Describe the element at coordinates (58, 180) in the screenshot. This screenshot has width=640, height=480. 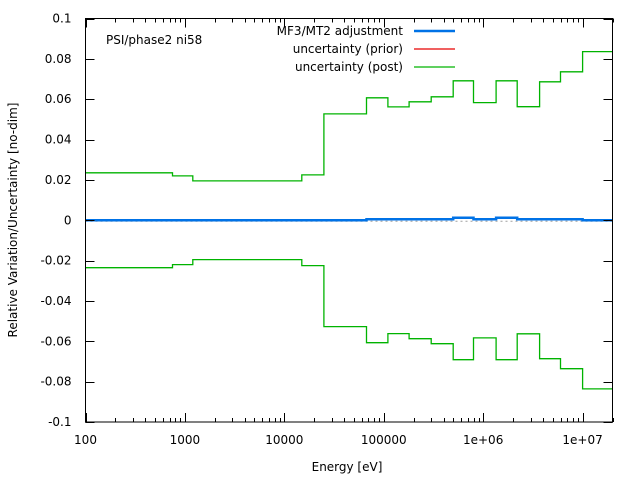
I see `y-tick-label: 0.02` at that location.